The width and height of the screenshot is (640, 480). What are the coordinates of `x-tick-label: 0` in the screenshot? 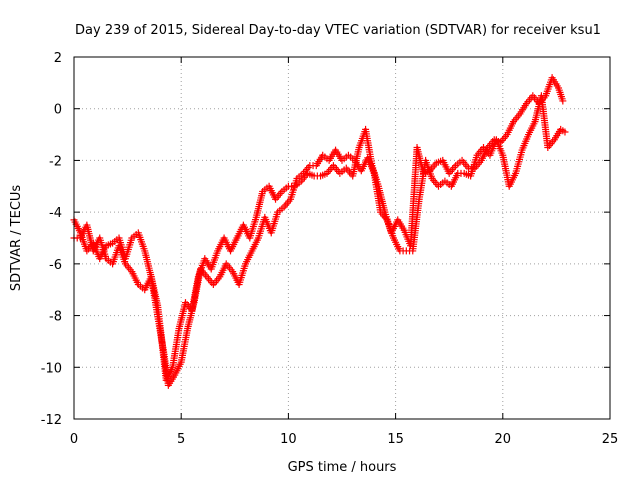 It's located at (74, 439).